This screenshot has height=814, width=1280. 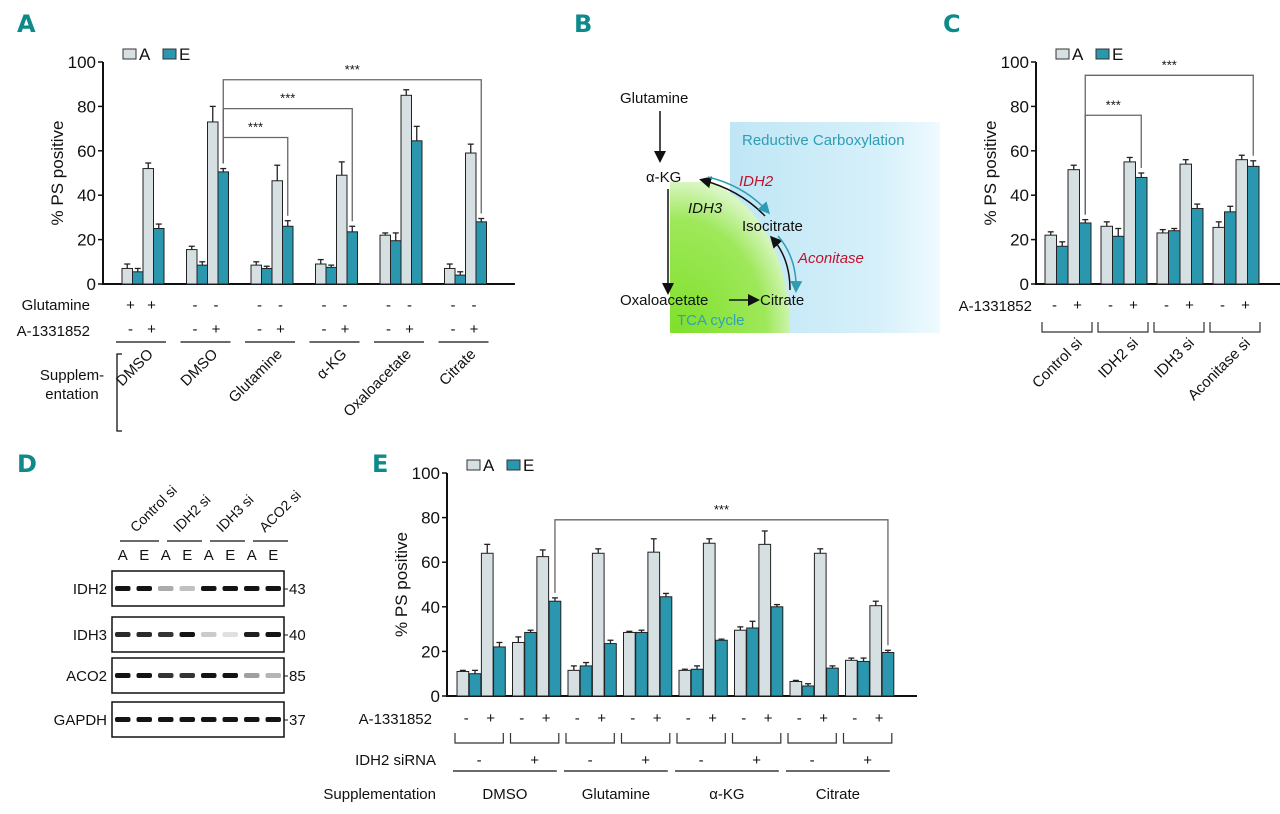 What do you see at coordinates (489, 465) in the screenshot?
I see `legend-label-a: A` at bounding box center [489, 465].